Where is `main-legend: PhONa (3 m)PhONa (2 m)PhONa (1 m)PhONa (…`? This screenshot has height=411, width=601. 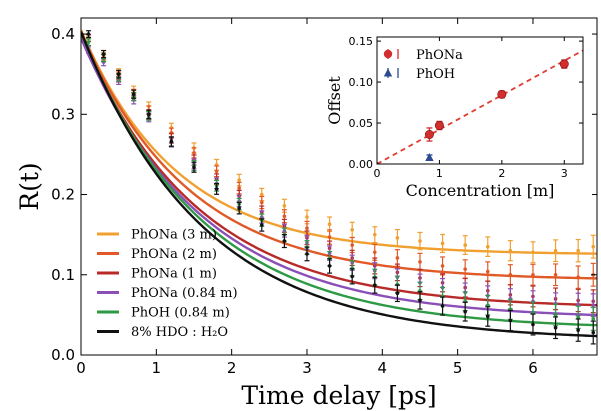 main-legend: PhONa (3 m)PhONa (2 m)PhONa (1 m)PhONa (… is located at coordinates (167, 284).